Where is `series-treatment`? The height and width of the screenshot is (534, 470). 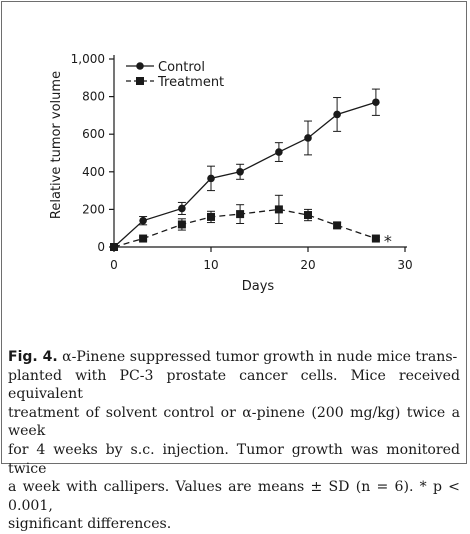 series-treatment is located at coordinates (245, 222).